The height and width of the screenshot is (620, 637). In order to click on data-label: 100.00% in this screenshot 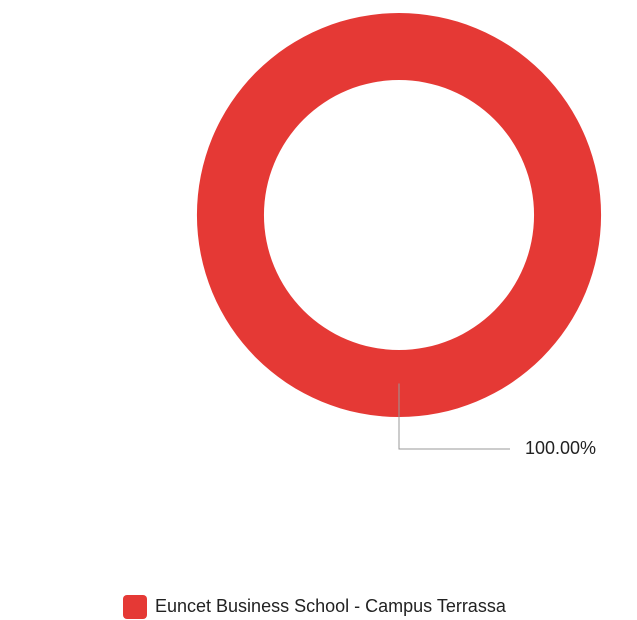, I will do `click(560, 448)`.